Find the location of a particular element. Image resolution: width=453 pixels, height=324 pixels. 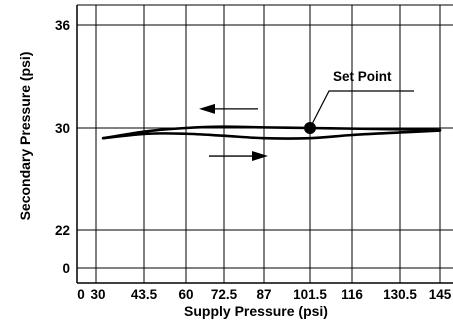

x-tick-label: 30 is located at coordinates (97, 294).